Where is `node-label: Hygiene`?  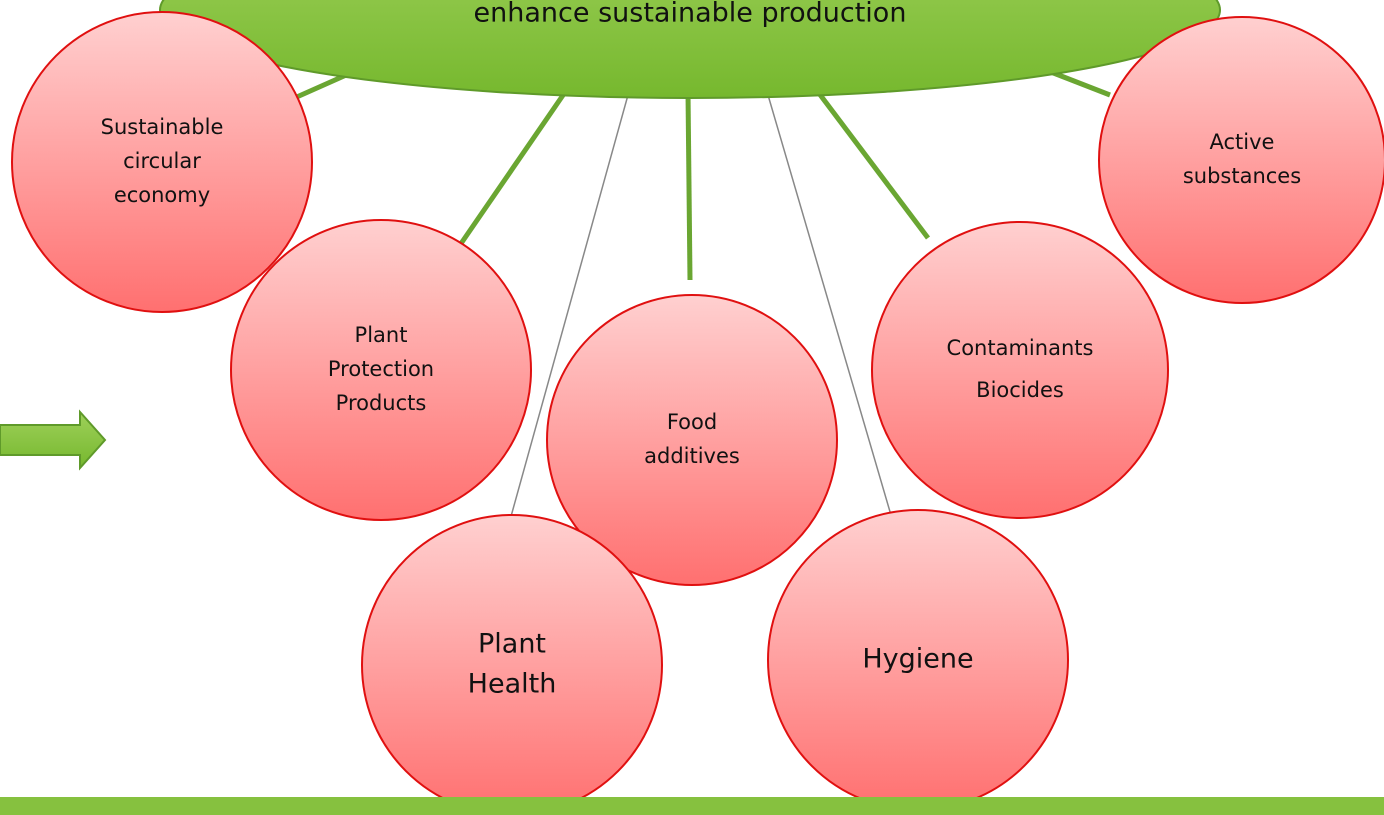
node-label: Hygiene is located at coordinates (917, 659).